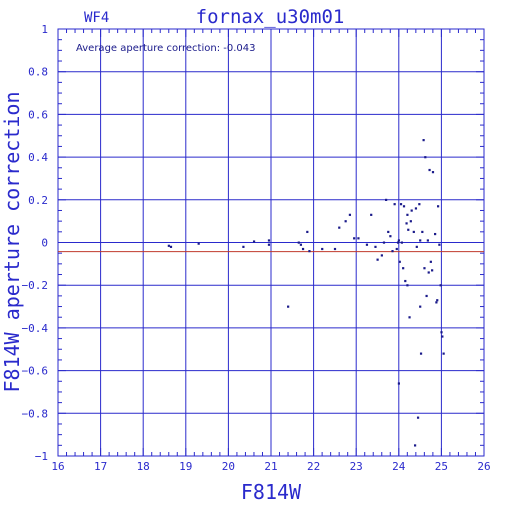 The height and width of the screenshot is (512, 512). Describe the element at coordinates (228, 466) in the screenshot. I see `x-tick-label: 20` at that location.